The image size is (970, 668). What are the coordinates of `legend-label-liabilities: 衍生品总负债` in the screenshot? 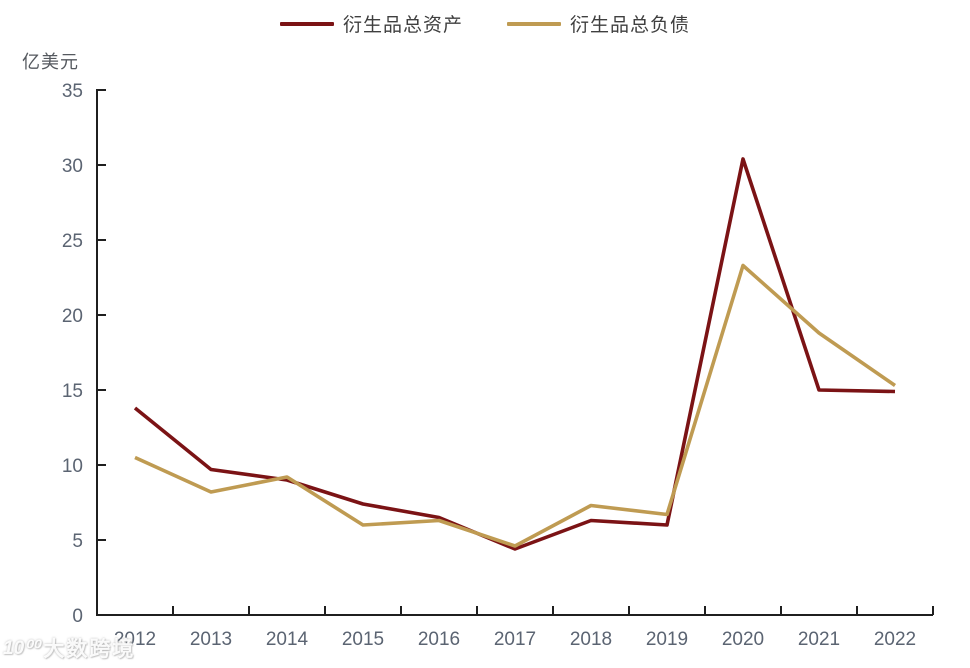 It's located at (630, 25).